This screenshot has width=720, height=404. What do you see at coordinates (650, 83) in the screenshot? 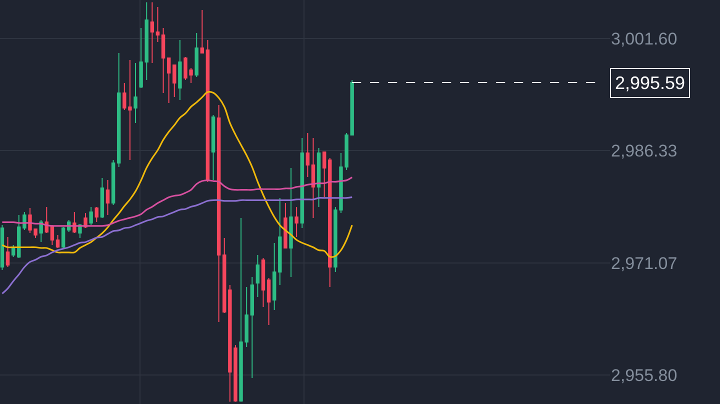
I see `ref-line-label: 2,995.59` at bounding box center [650, 83].